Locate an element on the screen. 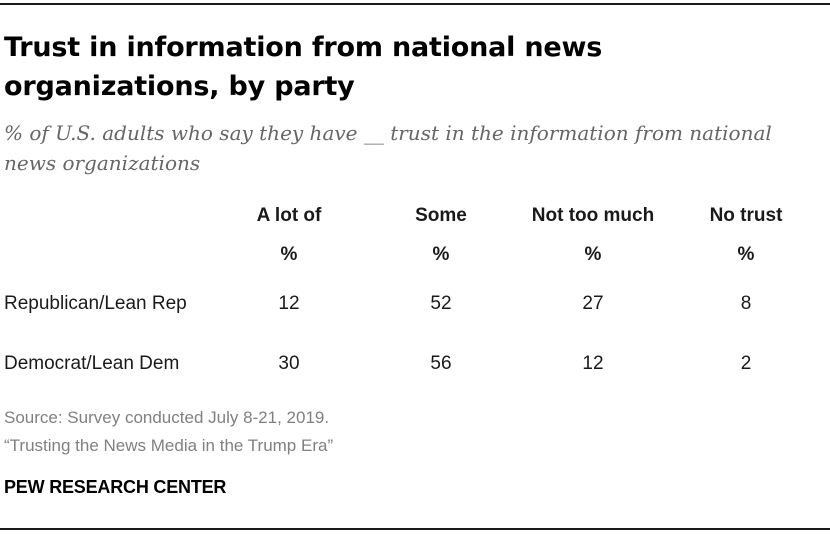 This screenshot has height=534, width=830. row-label: Democrat/Lean Dem is located at coordinates (92, 363).